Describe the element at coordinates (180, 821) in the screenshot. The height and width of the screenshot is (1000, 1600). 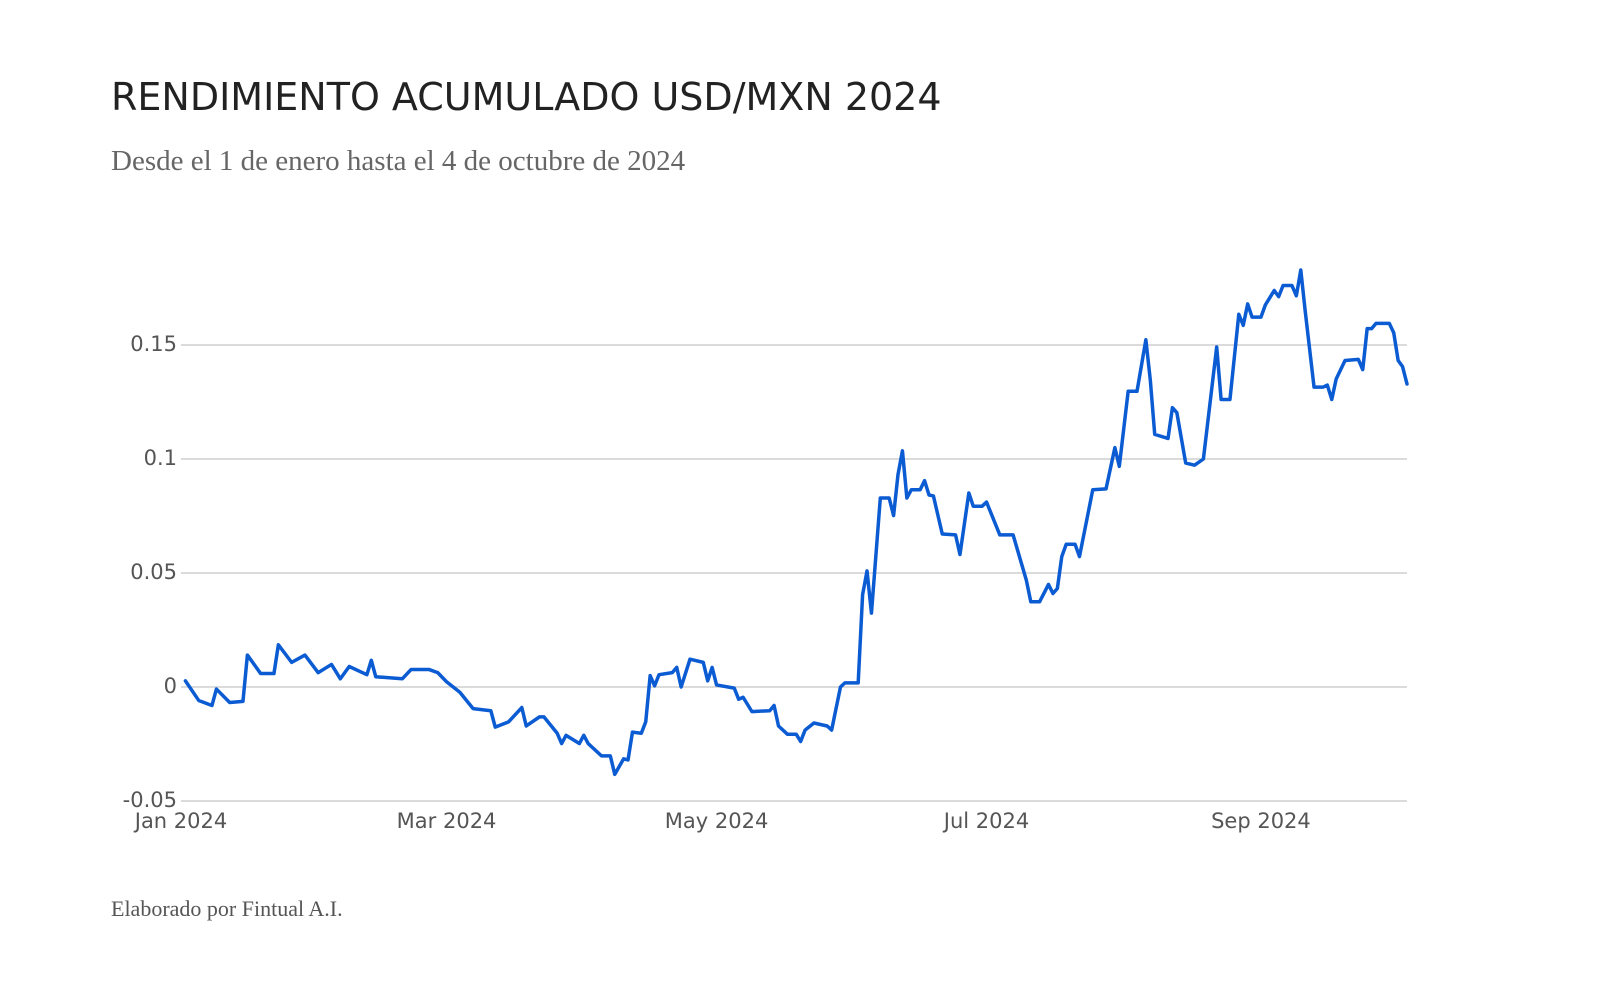
I see `x-tick-label: Jan 2024` at that location.